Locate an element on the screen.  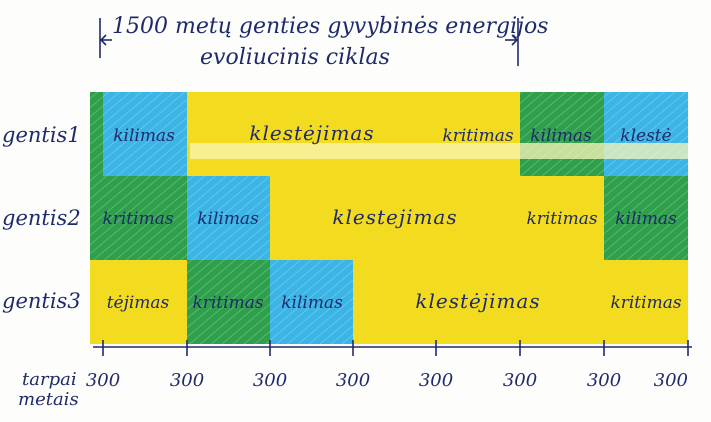
title-line-1: 1500 metų genties gyvybinės energijos is located at coordinates (330, 26).